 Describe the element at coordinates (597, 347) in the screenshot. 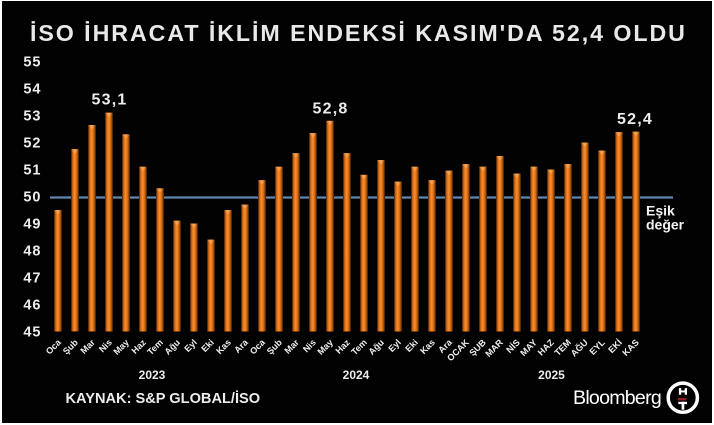

I see `svg-text: EYL` at that location.